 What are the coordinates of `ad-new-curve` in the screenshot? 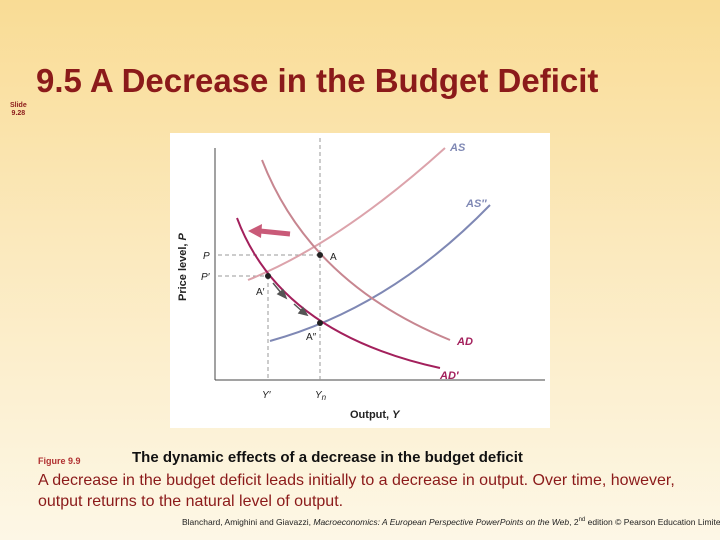 It's located at (338, 293).